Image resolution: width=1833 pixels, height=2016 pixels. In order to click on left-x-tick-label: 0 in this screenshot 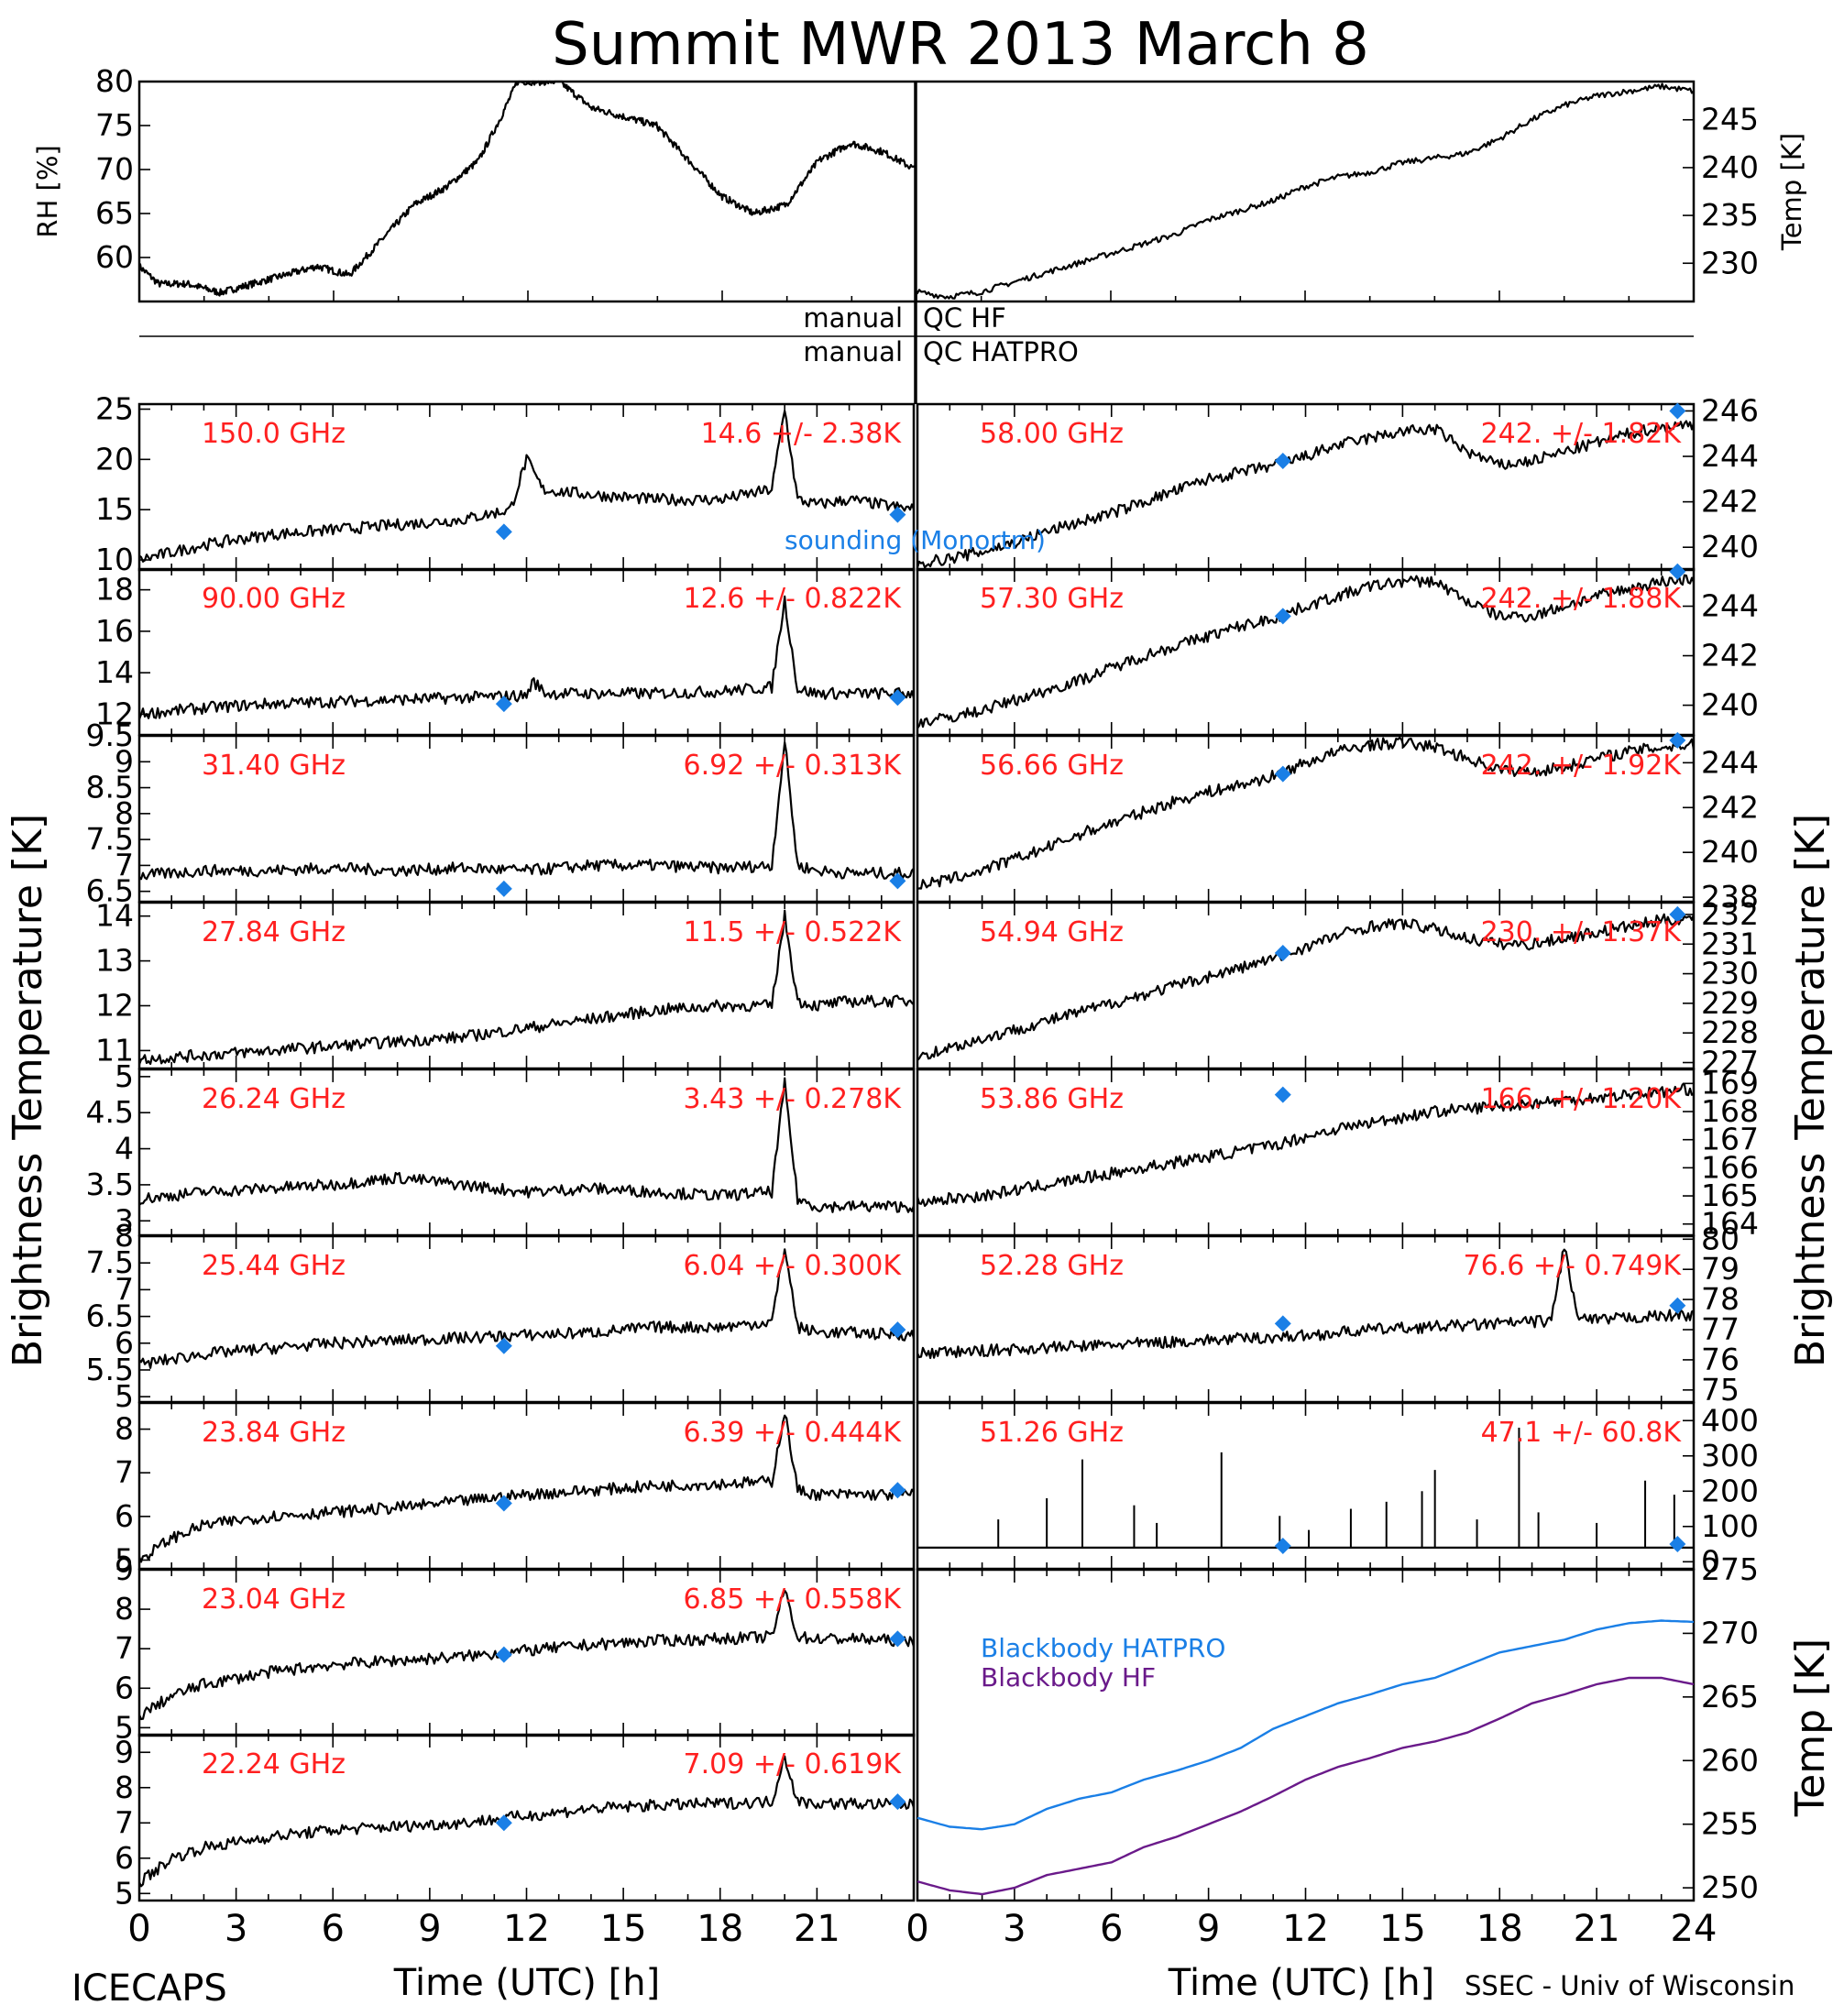, I will do `click(138, 1929)`.